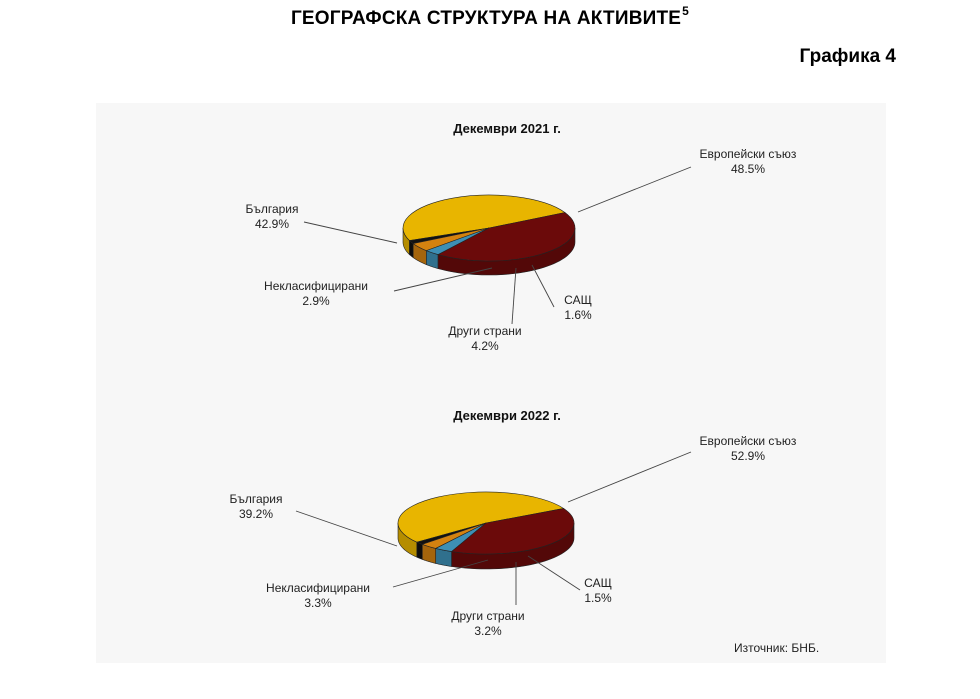 The height and width of the screenshot is (699, 980). I want to click on slice-value-bulgaria: 42.9%, so click(272, 224).